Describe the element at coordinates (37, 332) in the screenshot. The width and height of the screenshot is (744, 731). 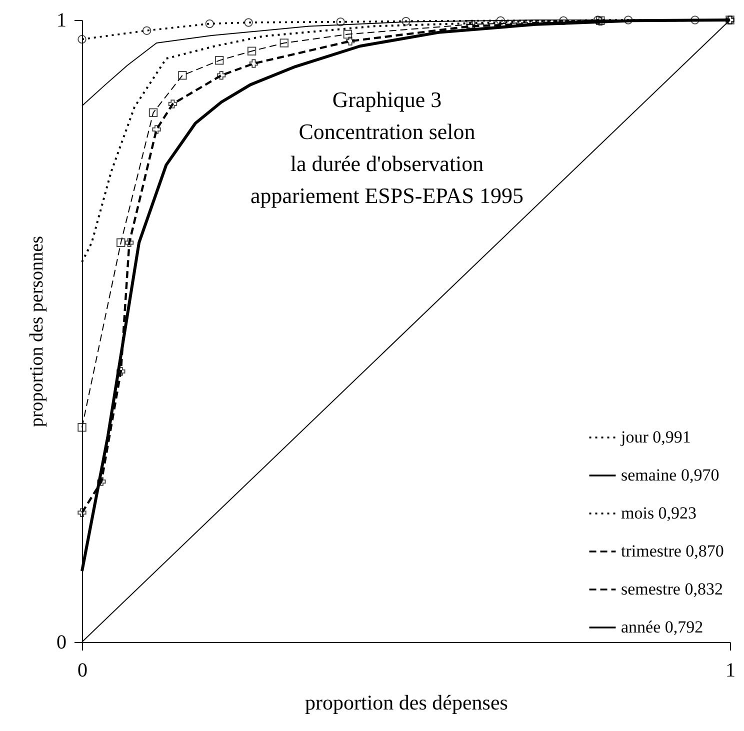
I see `y-axis-title: proportion des personnes` at that location.